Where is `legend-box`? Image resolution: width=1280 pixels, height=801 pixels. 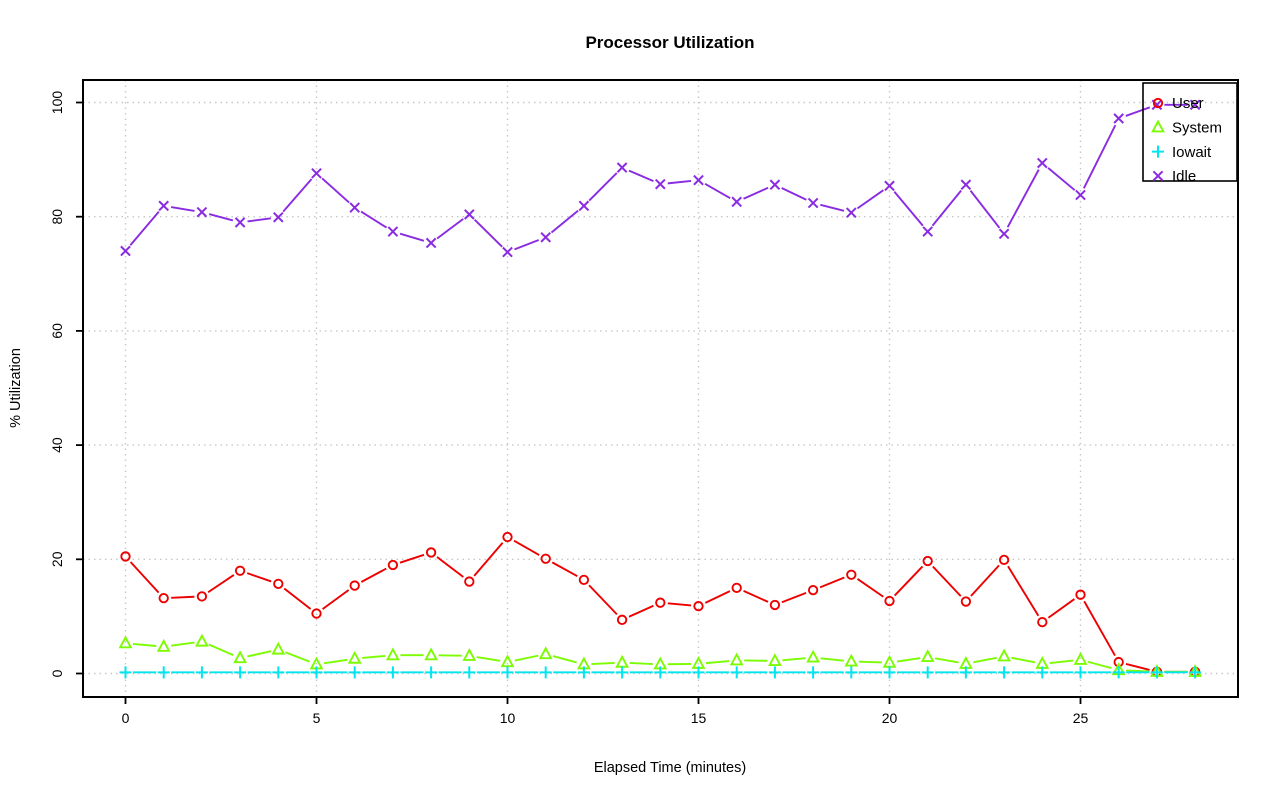 legend-box is located at coordinates (1190, 132).